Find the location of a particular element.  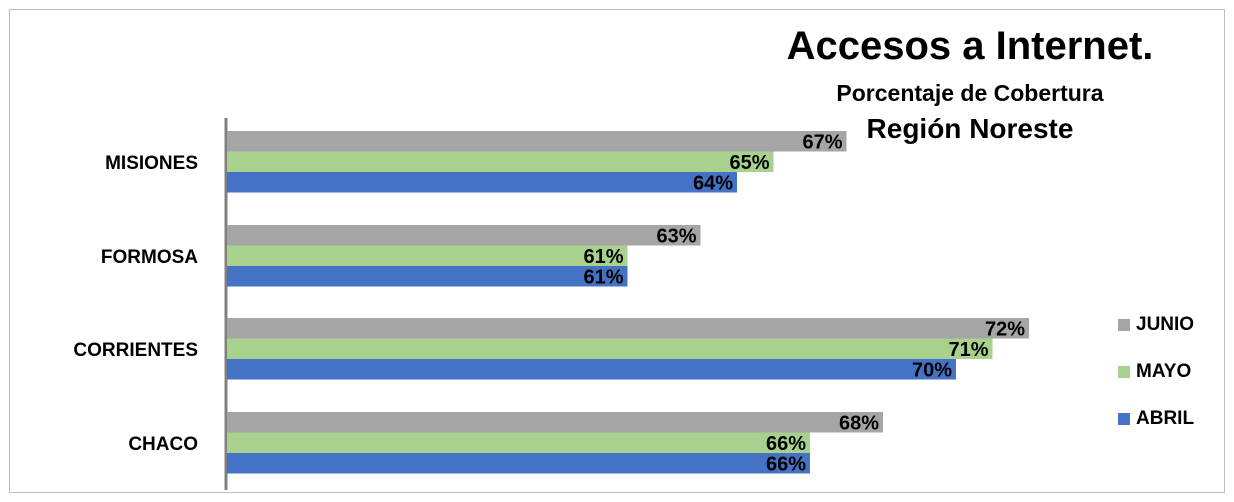

legend-swatch-mayo is located at coordinates (1124, 372).